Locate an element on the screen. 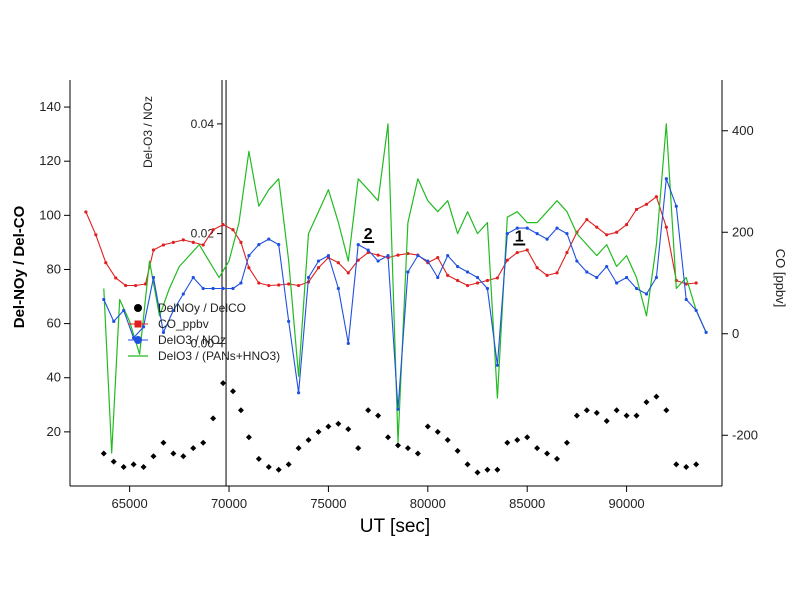  y-right-tick-label: 200 is located at coordinates (743, 231).